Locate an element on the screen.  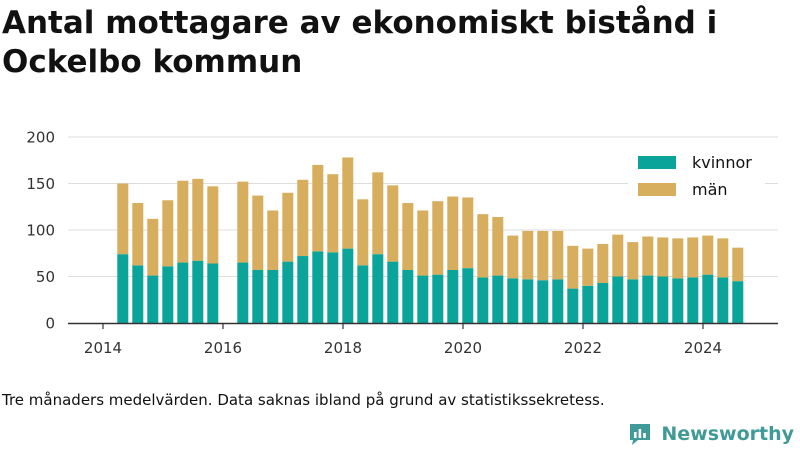
legend-label-kvinnor: kvinnor is located at coordinates (722, 162).